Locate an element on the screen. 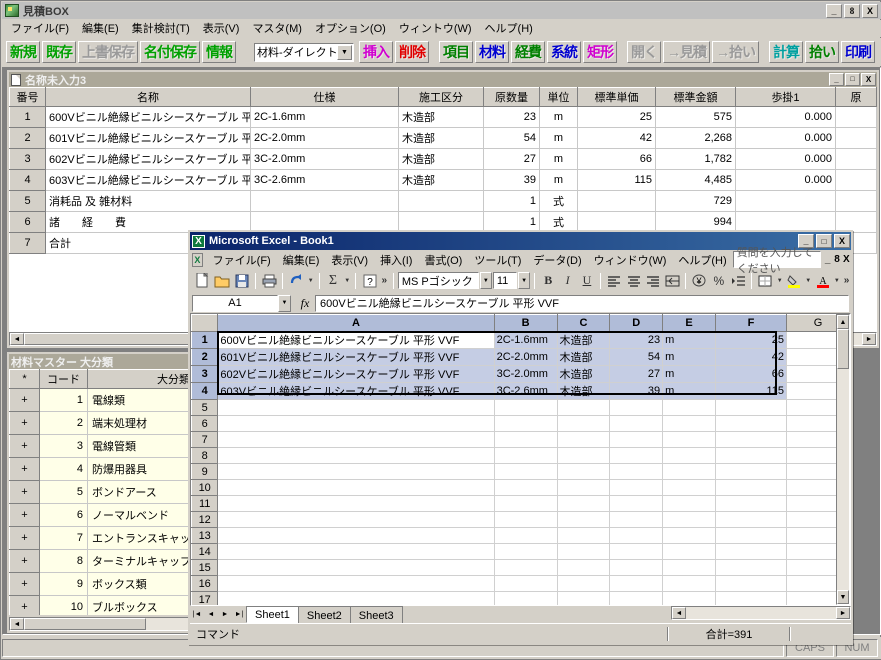 Image resolution: width=881 pixels, height=660 pixels. cell-C3: 木造部 is located at coordinates (584, 374).